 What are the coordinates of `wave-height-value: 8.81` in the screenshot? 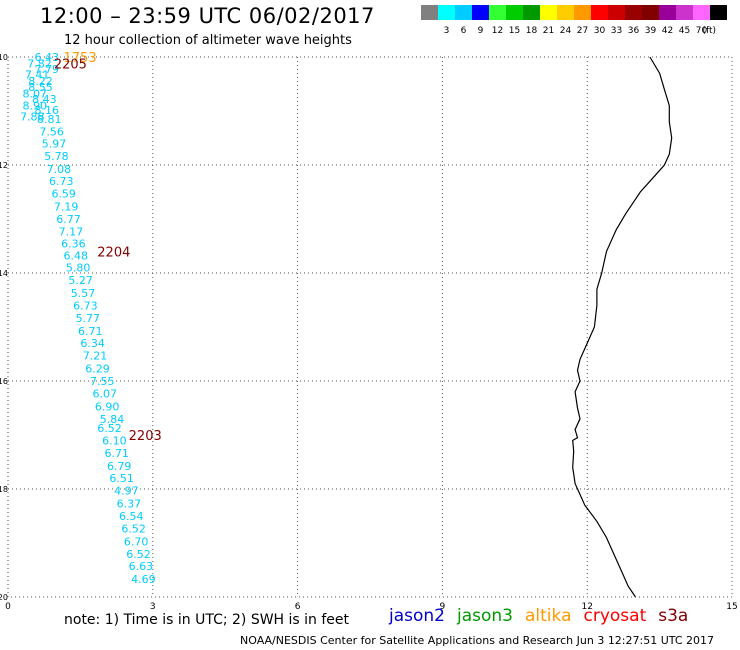 It's located at (49, 119).